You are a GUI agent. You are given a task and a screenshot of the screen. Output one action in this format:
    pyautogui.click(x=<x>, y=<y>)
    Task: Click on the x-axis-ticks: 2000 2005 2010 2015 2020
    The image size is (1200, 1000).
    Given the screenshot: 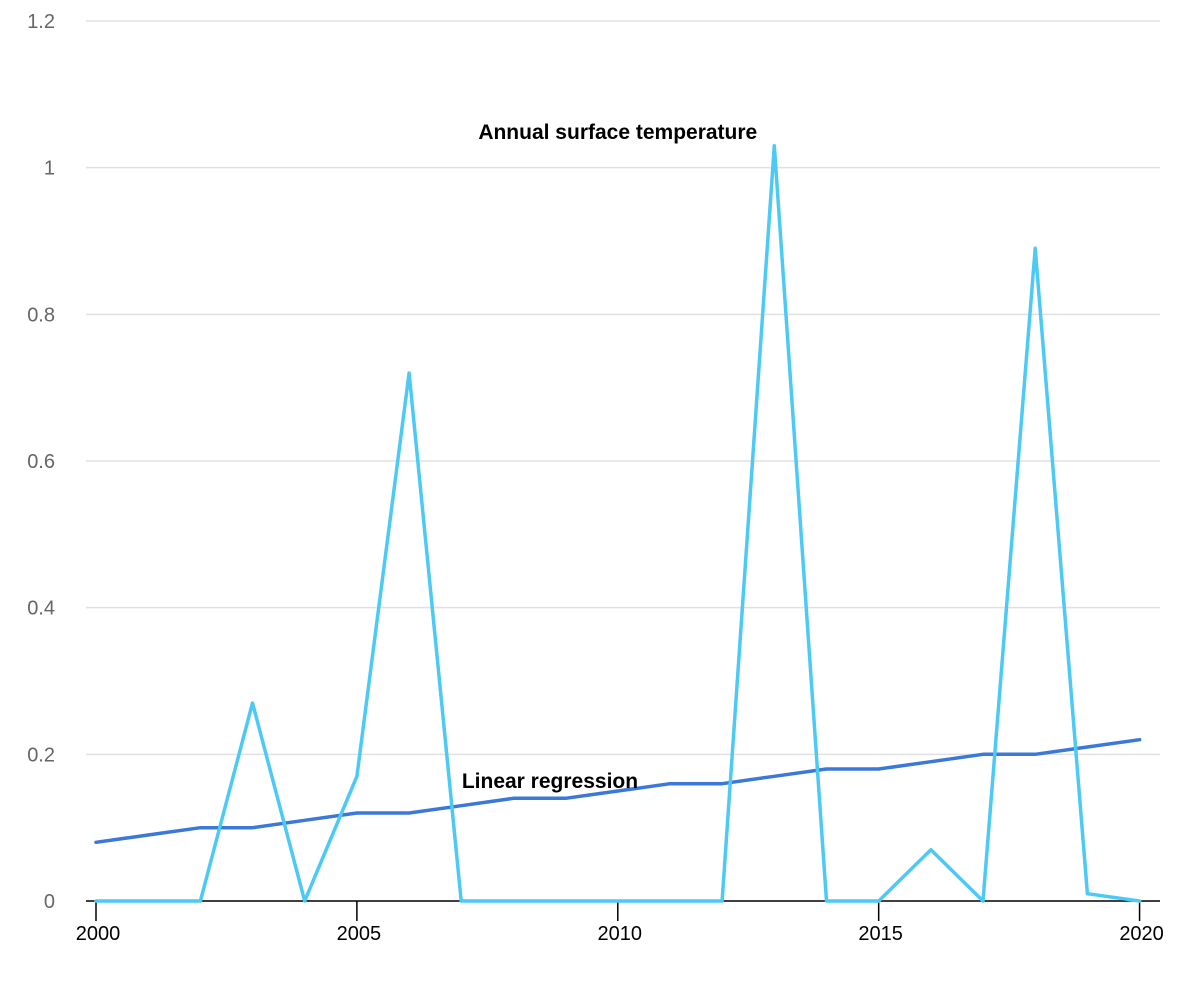 What is the action you would take?
    pyautogui.click(x=620, y=923)
    